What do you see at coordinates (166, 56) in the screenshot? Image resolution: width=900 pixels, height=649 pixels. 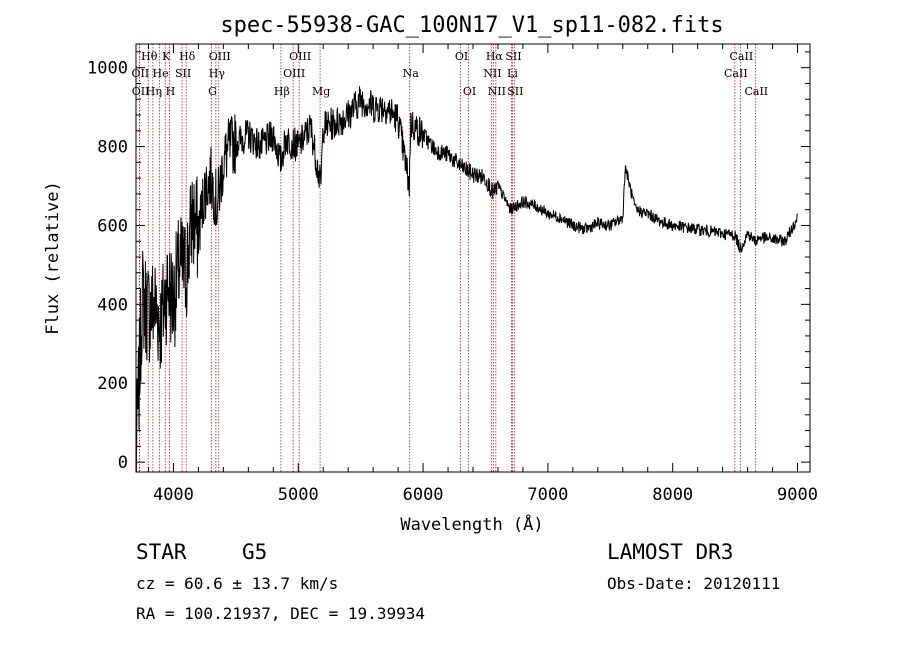 I see `line-marker-label: K` at bounding box center [166, 56].